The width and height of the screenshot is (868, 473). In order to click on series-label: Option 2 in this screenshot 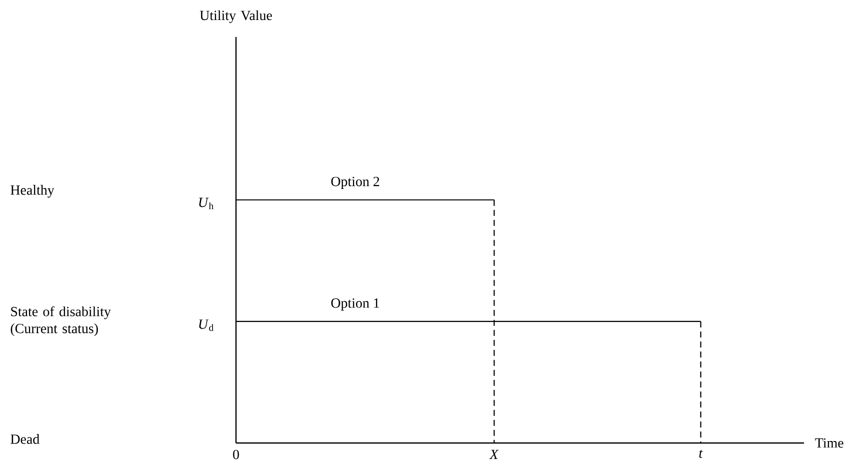, I will do `click(355, 183)`.